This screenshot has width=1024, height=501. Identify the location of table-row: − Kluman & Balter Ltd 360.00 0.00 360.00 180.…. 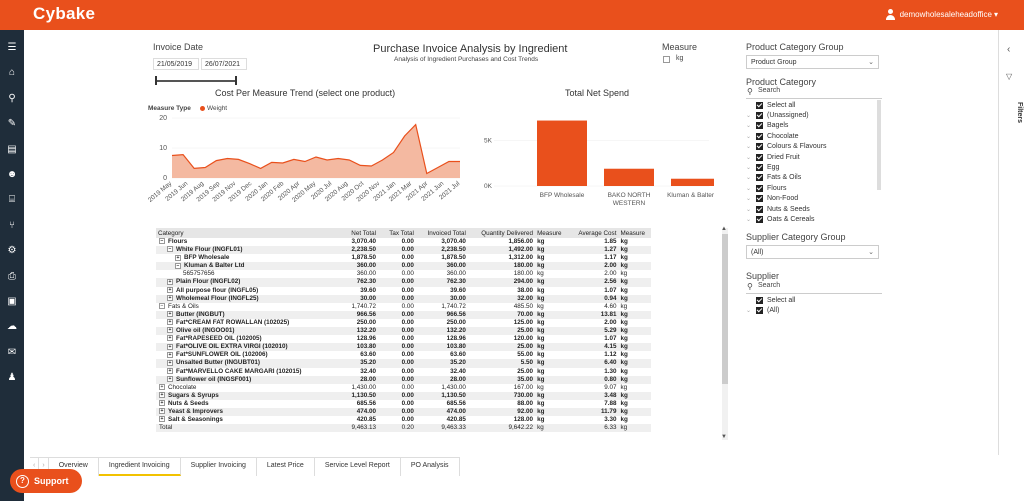
(403, 266).